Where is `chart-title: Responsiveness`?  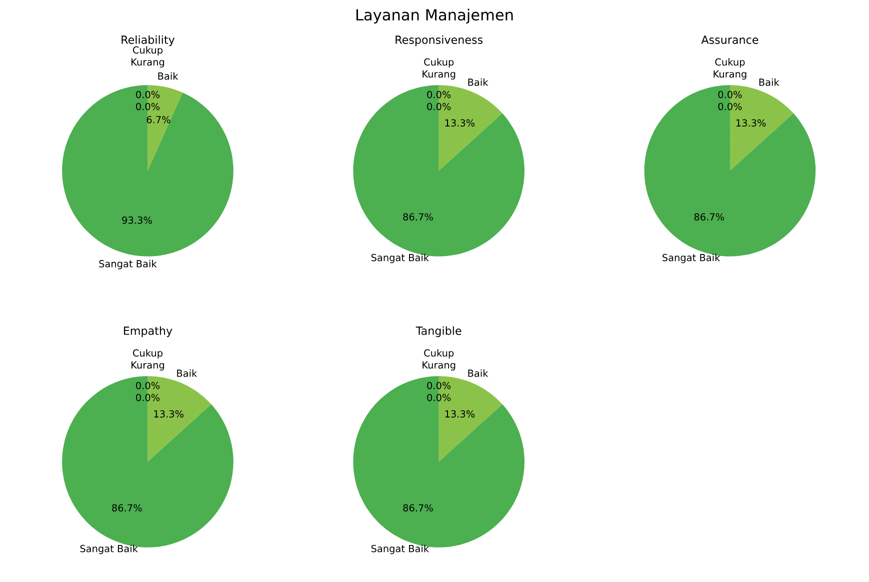 chart-title: Responsiveness is located at coordinates (439, 40).